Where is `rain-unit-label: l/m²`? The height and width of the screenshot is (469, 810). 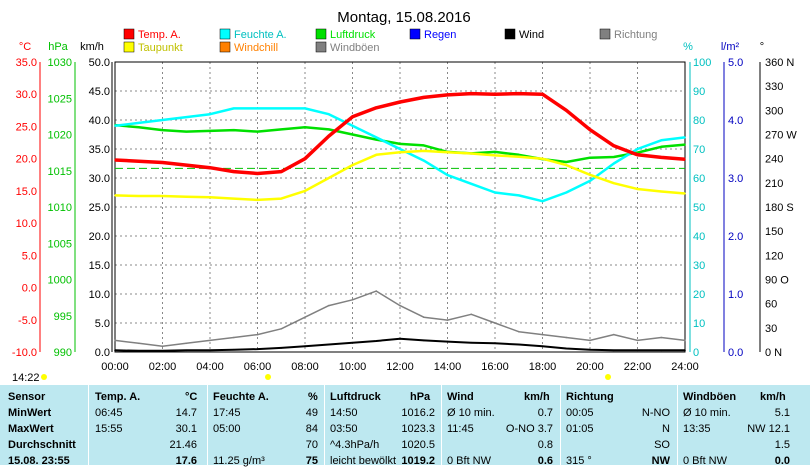 rain-unit-label: l/m² is located at coordinates (730, 47).